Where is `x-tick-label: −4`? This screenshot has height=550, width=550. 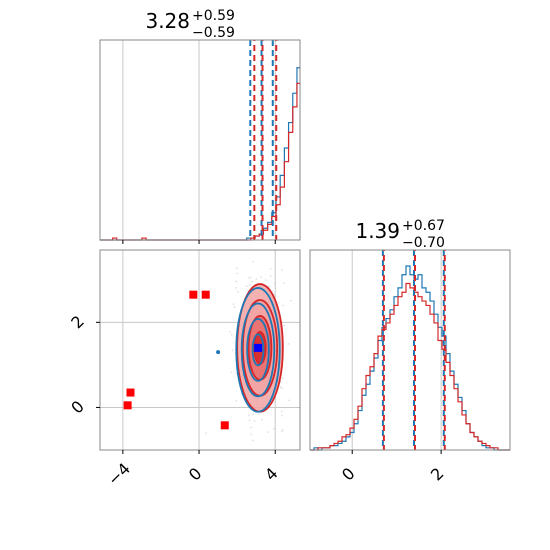 x-tick-label: −4 is located at coordinates (119, 474).